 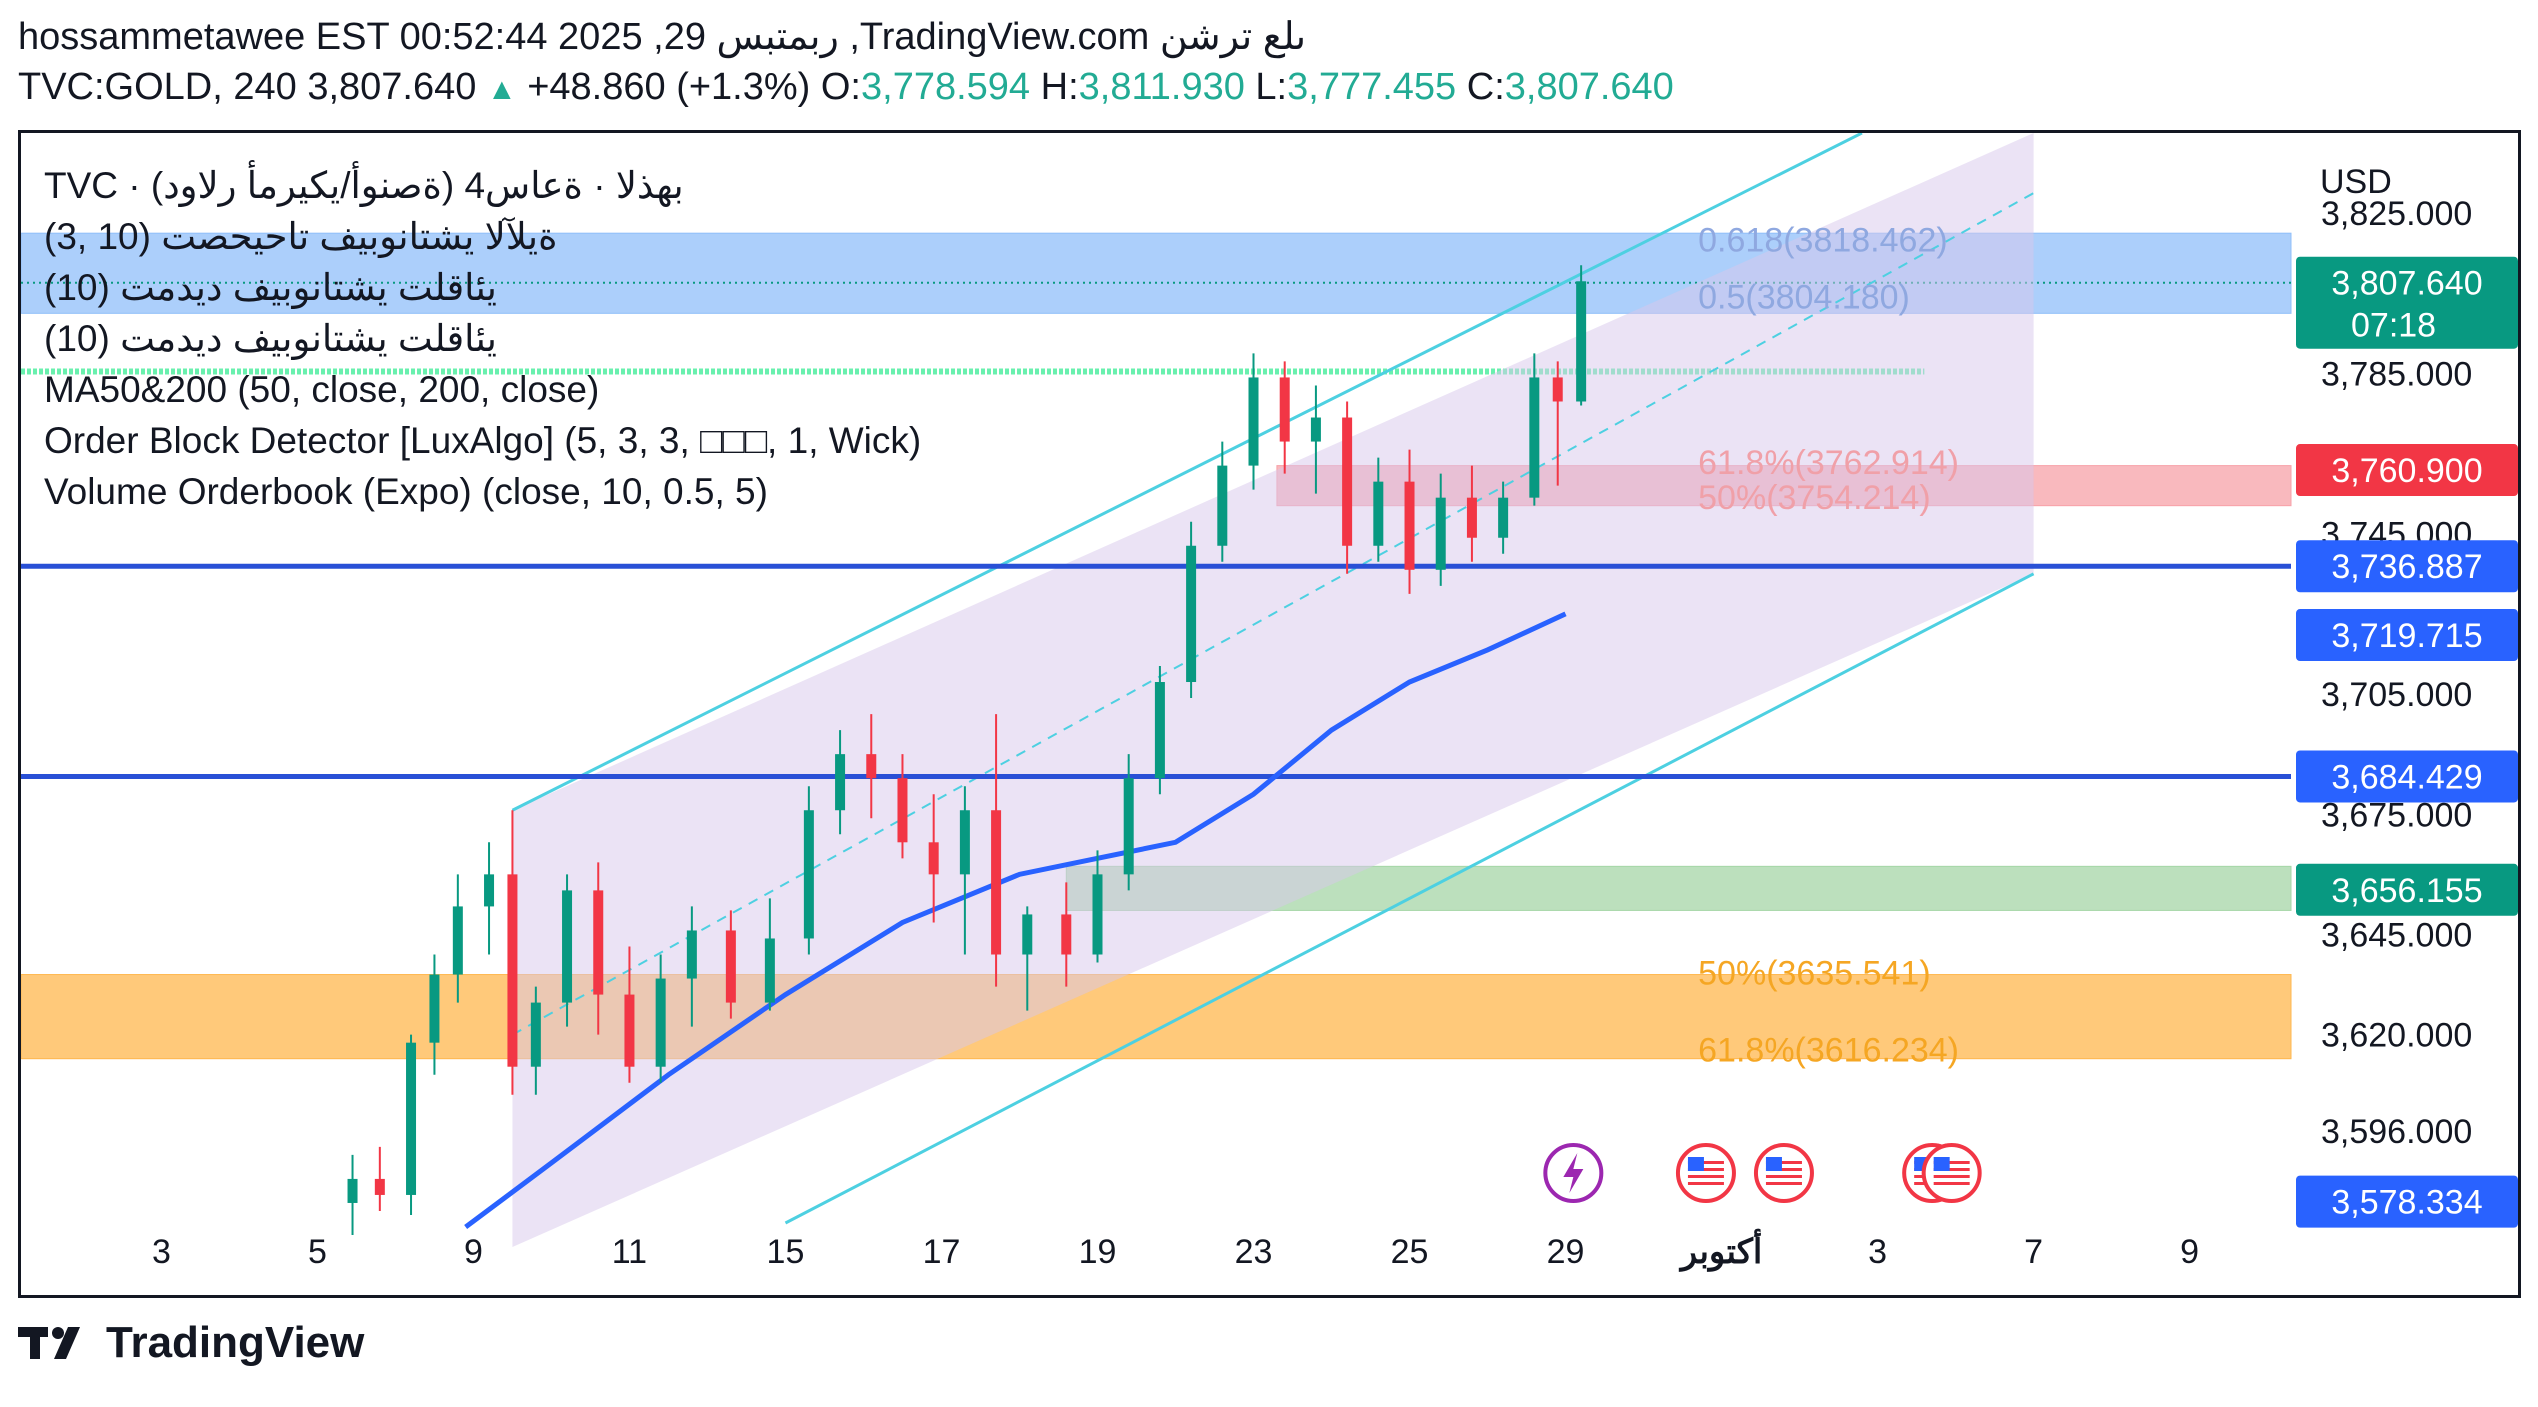 What do you see at coordinates (1589, 87) in the screenshot?
I see `close-value: 3,807.640` at bounding box center [1589, 87].